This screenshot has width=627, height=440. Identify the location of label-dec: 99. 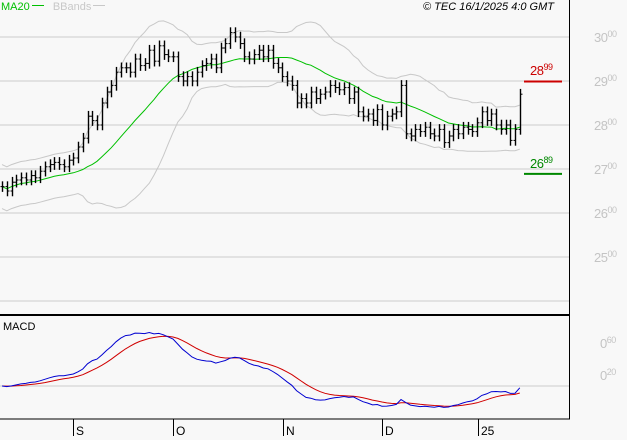
(548, 67).